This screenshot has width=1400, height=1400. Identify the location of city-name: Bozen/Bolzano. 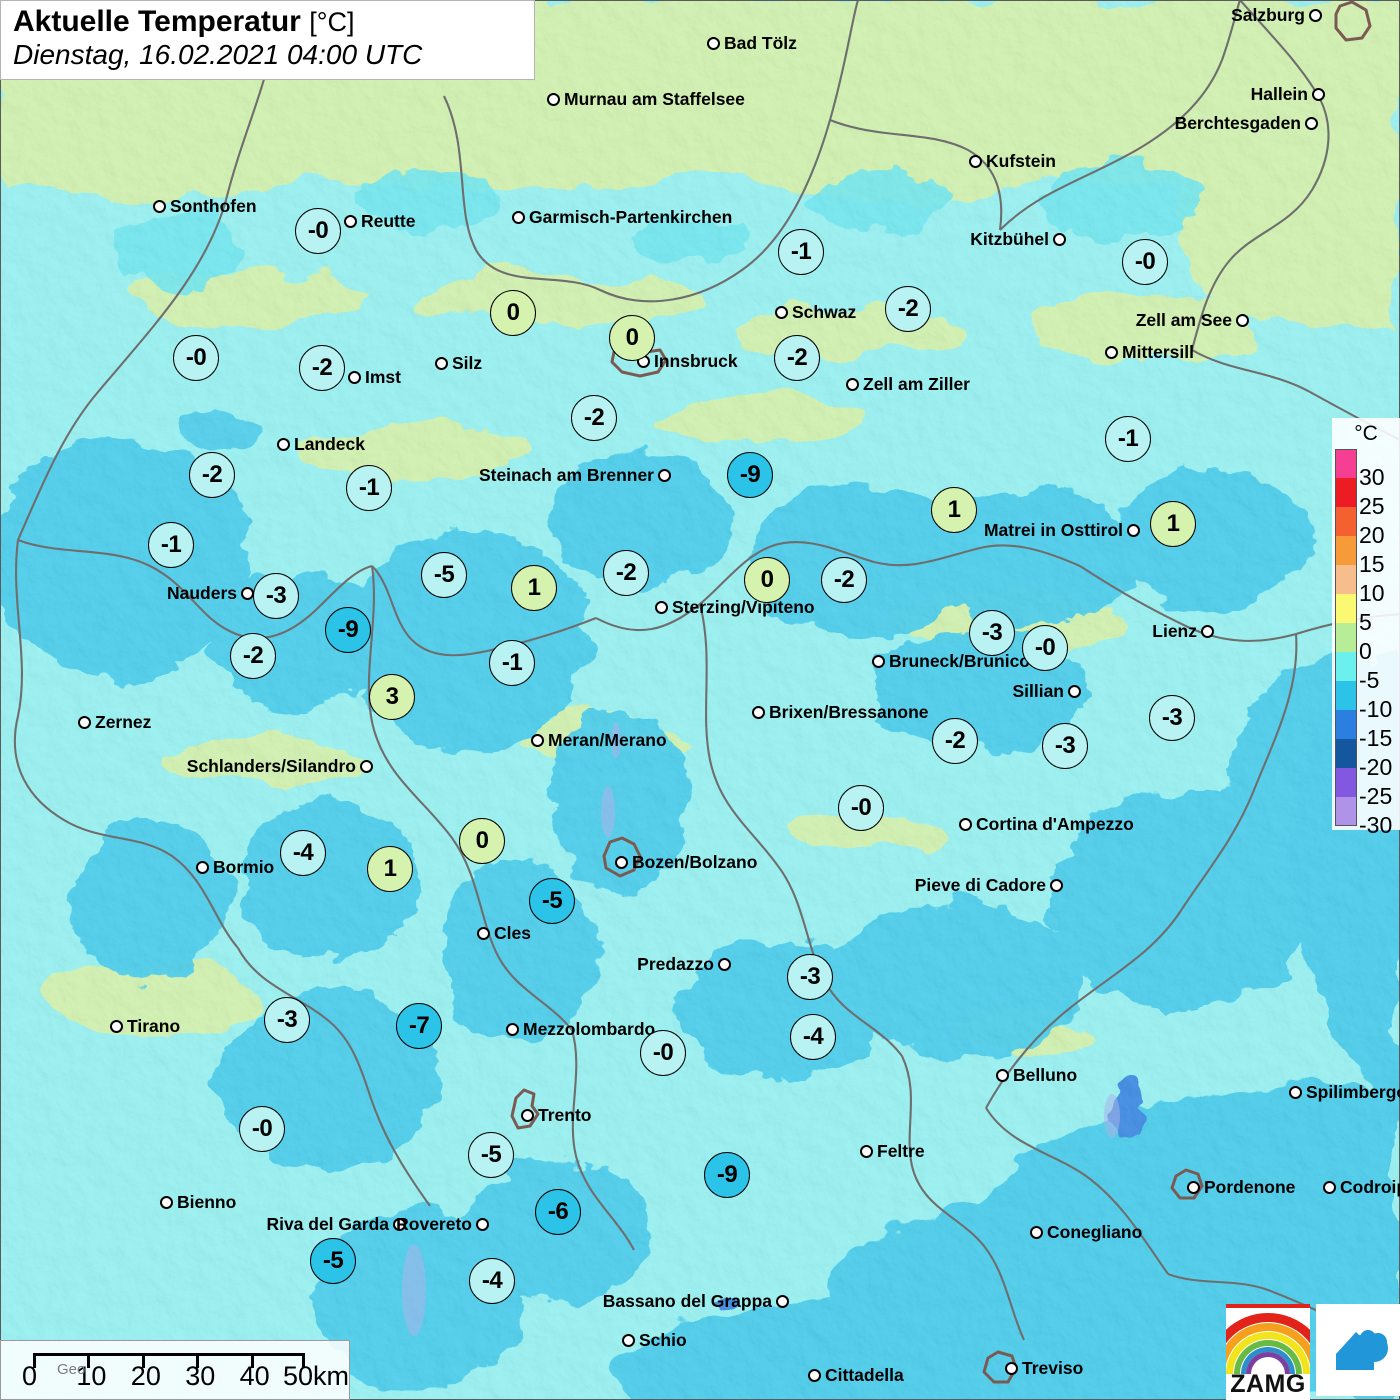
(695, 862).